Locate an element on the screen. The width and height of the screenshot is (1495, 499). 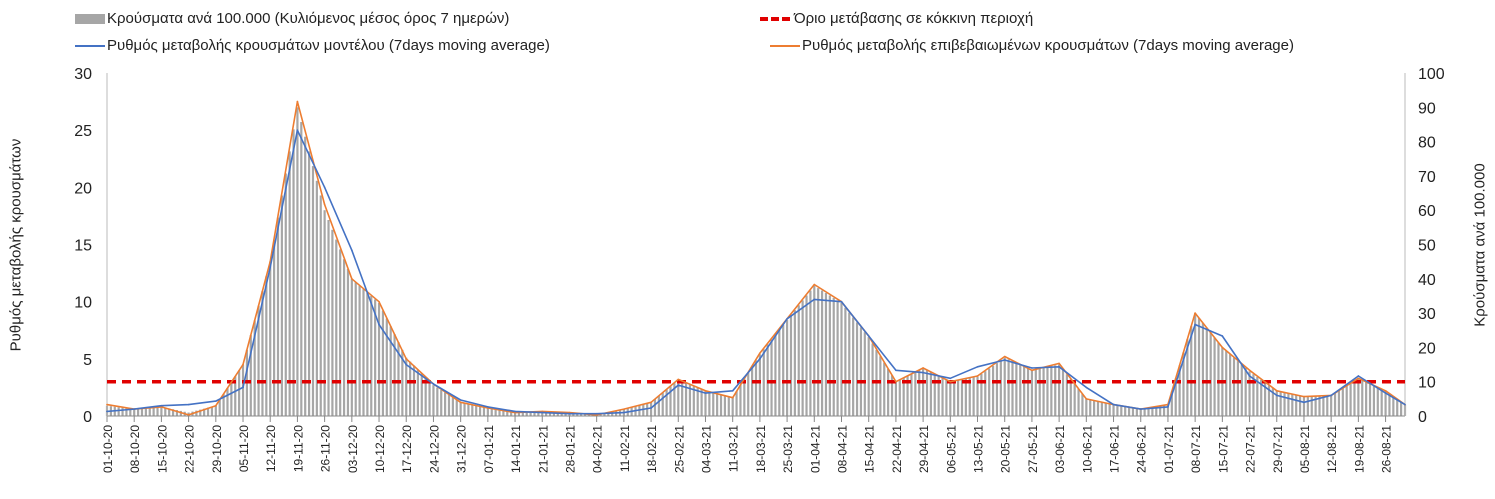
y-tick-right: 20 is located at coordinates (1427, 348).